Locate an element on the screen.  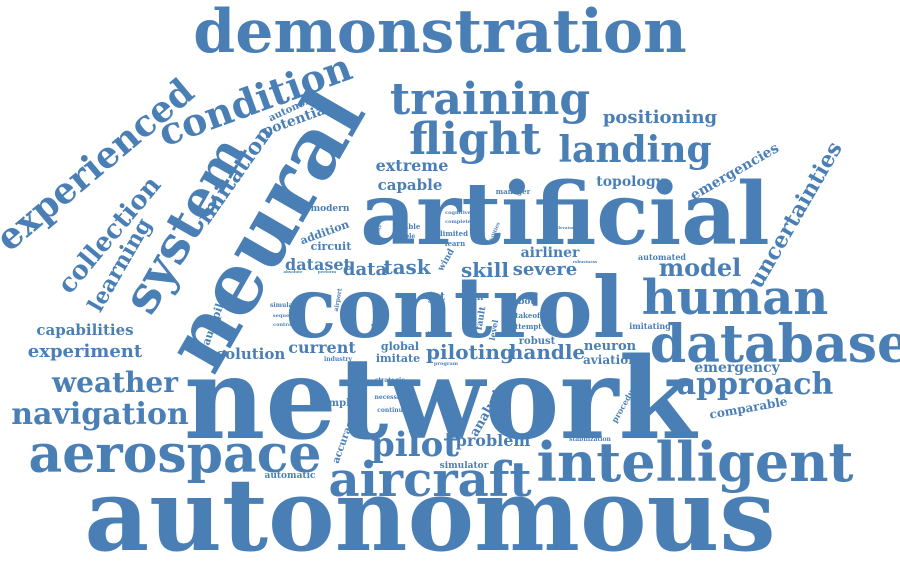
word-circuit: circuit is located at coordinates (331, 246).